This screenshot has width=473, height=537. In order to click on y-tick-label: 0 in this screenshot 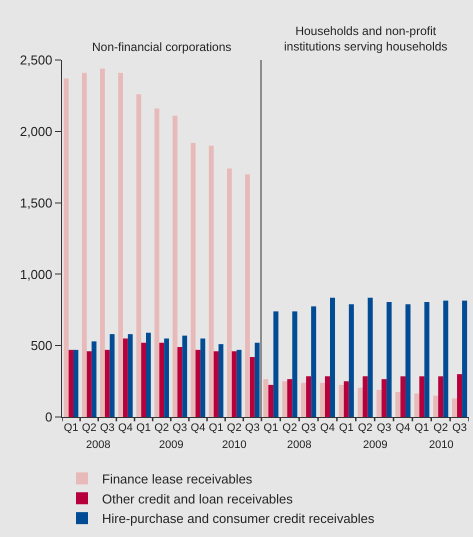, I will do `click(48, 417)`.